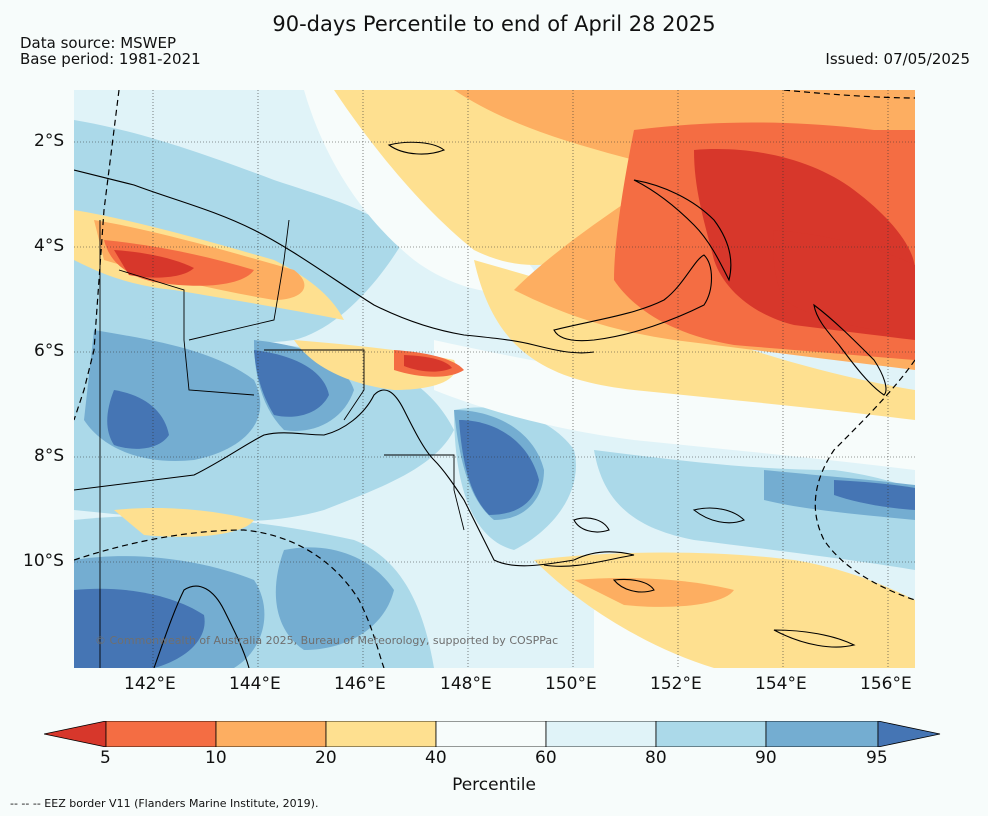 This screenshot has width=988, height=816. What do you see at coordinates (909, 734) in the screenshot?
I see `colorbar-extend-high` at bounding box center [909, 734].